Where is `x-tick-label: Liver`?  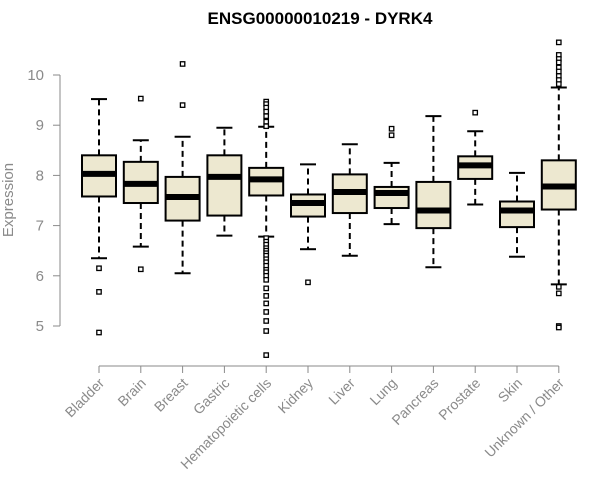 x-tick-label: Liver is located at coordinates (341, 391).